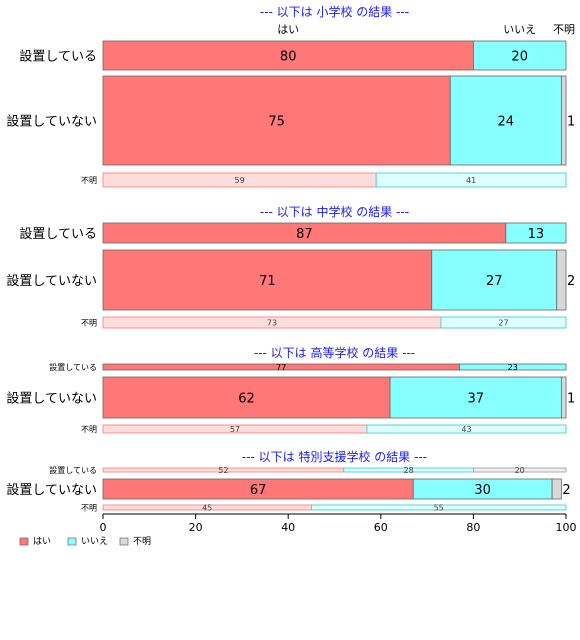  I want to click on data-label: 13, so click(536, 234).